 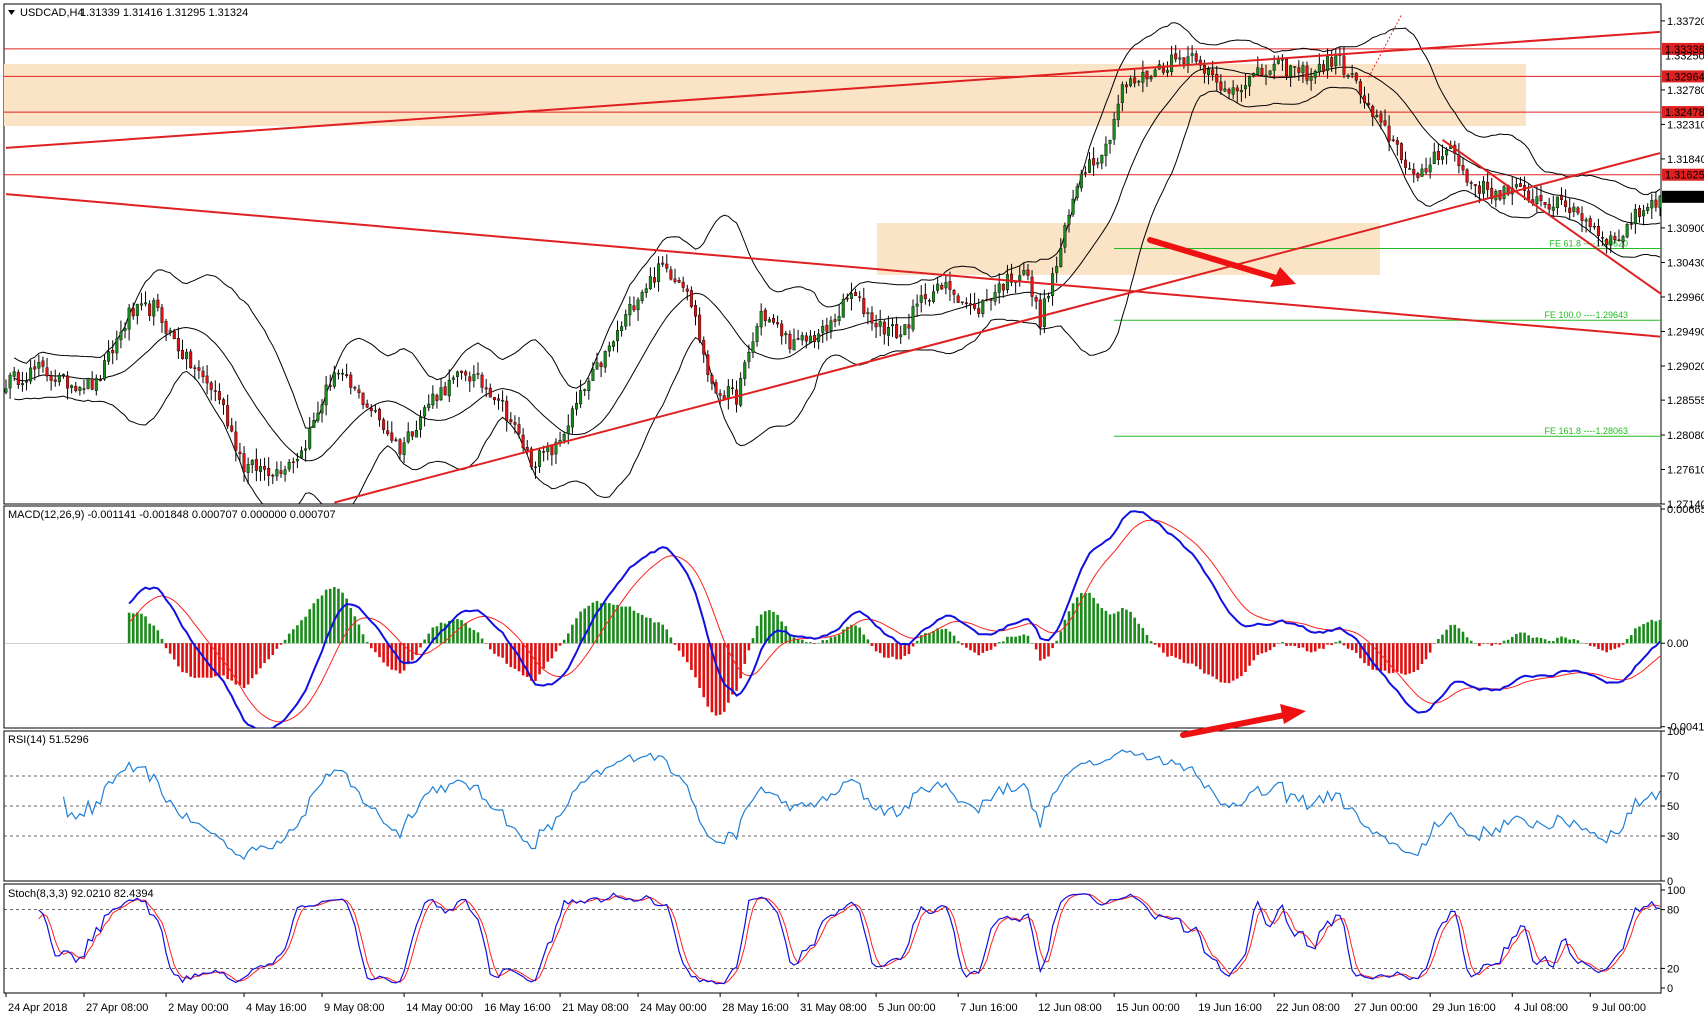 I want to click on menu-triangle-icon, so click(x=11, y=12).